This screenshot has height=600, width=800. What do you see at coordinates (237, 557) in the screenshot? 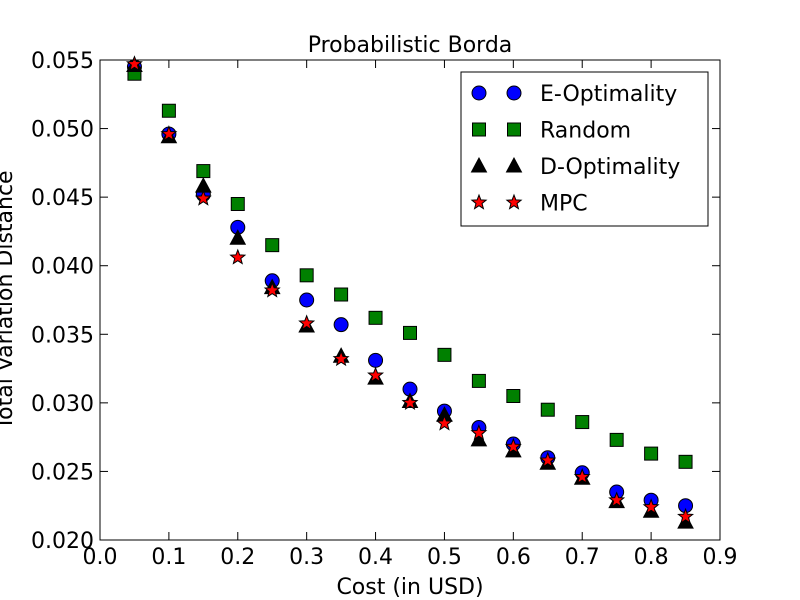
I see `x-tick-label: 0.2` at bounding box center [237, 557].